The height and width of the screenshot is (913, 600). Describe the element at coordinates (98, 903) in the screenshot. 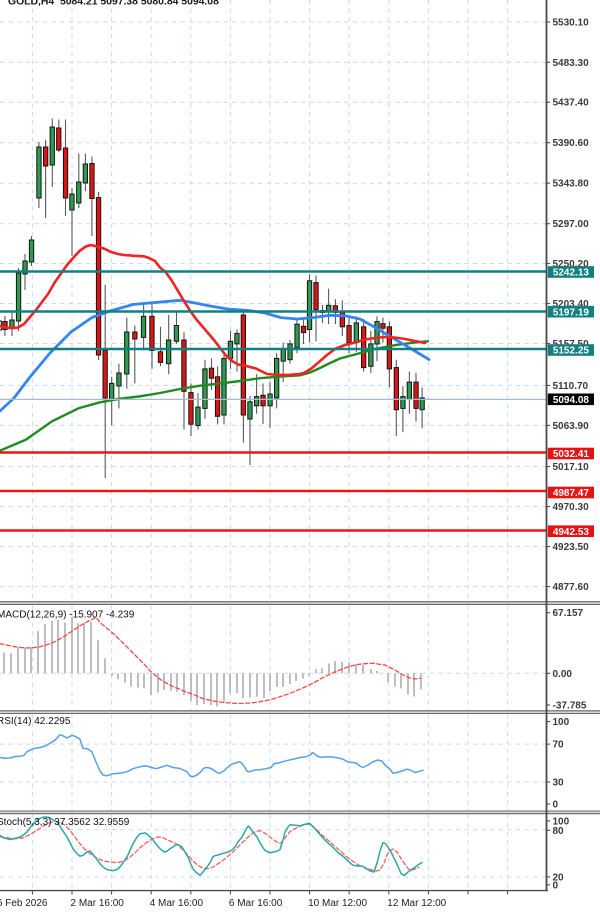

I see `svg-text: 2 Mar 16:00` at that location.